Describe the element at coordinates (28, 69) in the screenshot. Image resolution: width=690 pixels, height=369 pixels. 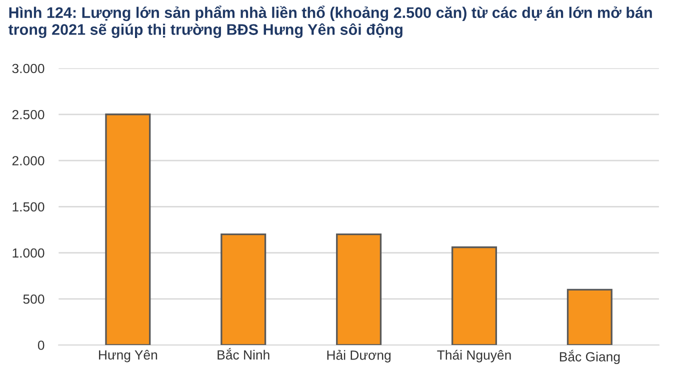
I see `y-tick-label: 3.000` at that location.